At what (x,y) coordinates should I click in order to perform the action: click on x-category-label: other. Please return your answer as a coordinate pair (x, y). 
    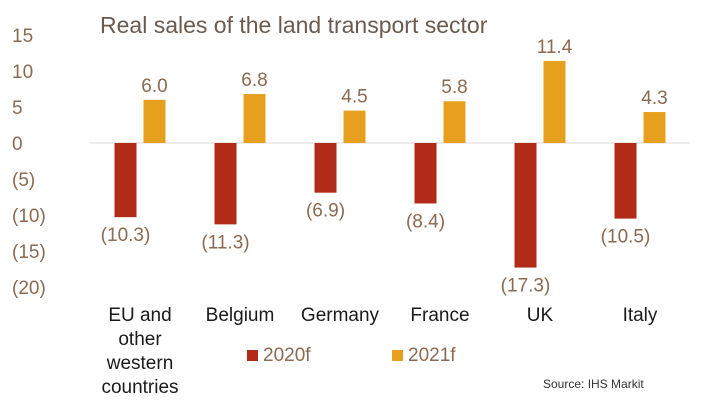
    Looking at the image, I should click on (140, 339).